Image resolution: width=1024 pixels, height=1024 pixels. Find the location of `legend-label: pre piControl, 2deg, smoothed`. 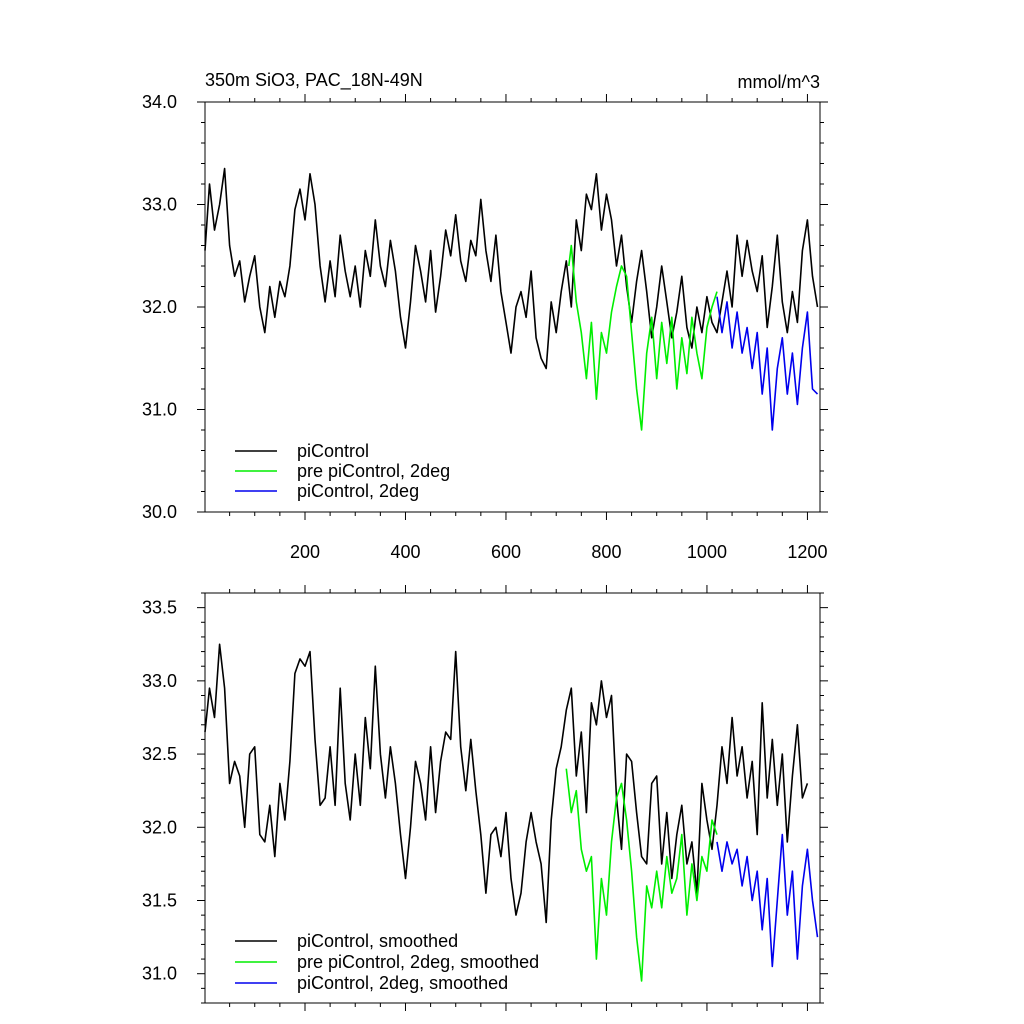

legend-label: pre piControl, 2deg, smoothed is located at coordinates (418, 962).